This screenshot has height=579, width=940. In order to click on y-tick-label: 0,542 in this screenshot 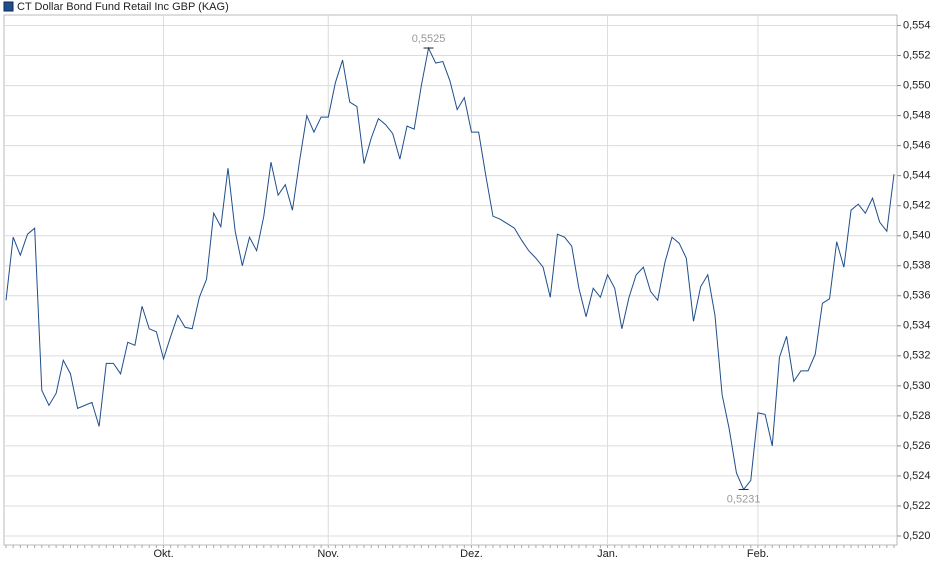, I will do `click(917, 206)`.